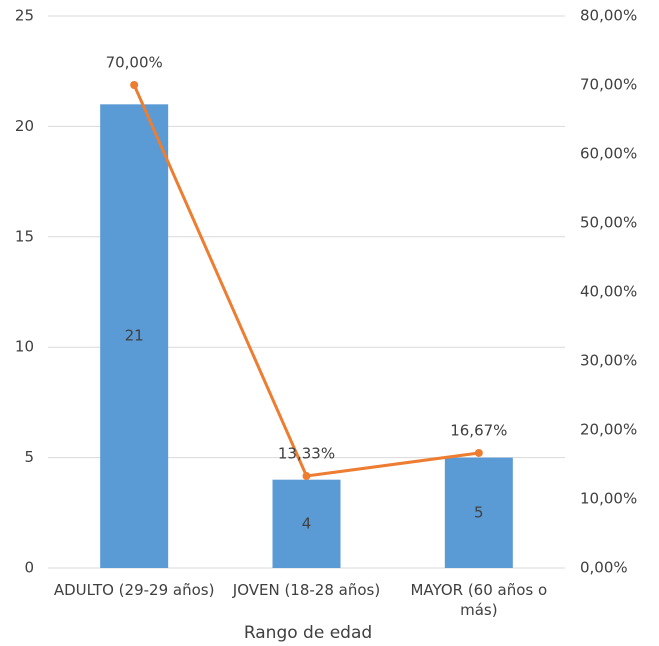  I want to click on bar-value-label: 5, so click(479, 512).